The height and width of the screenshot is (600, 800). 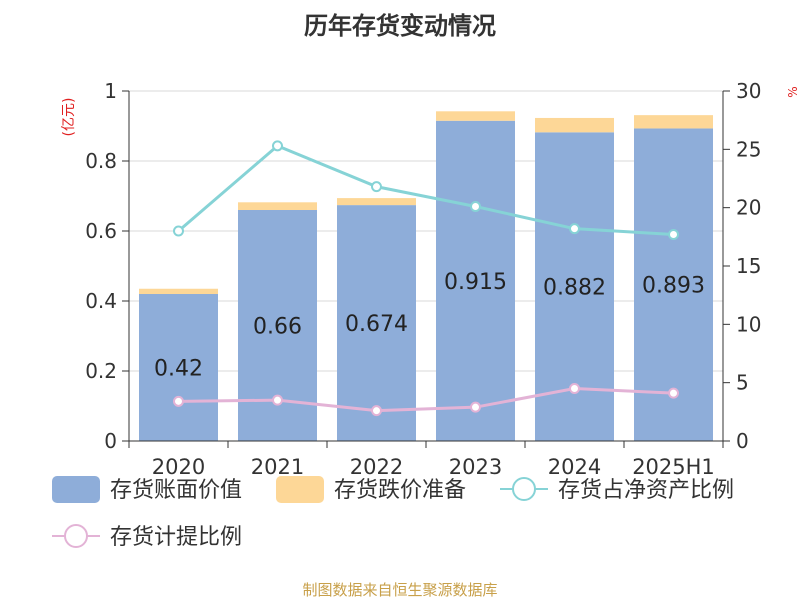 What do you see at coordinates (101, 301) in the screenshot?
I see `y-left-tick-label: 0.4` at bounding box center [101, 301].